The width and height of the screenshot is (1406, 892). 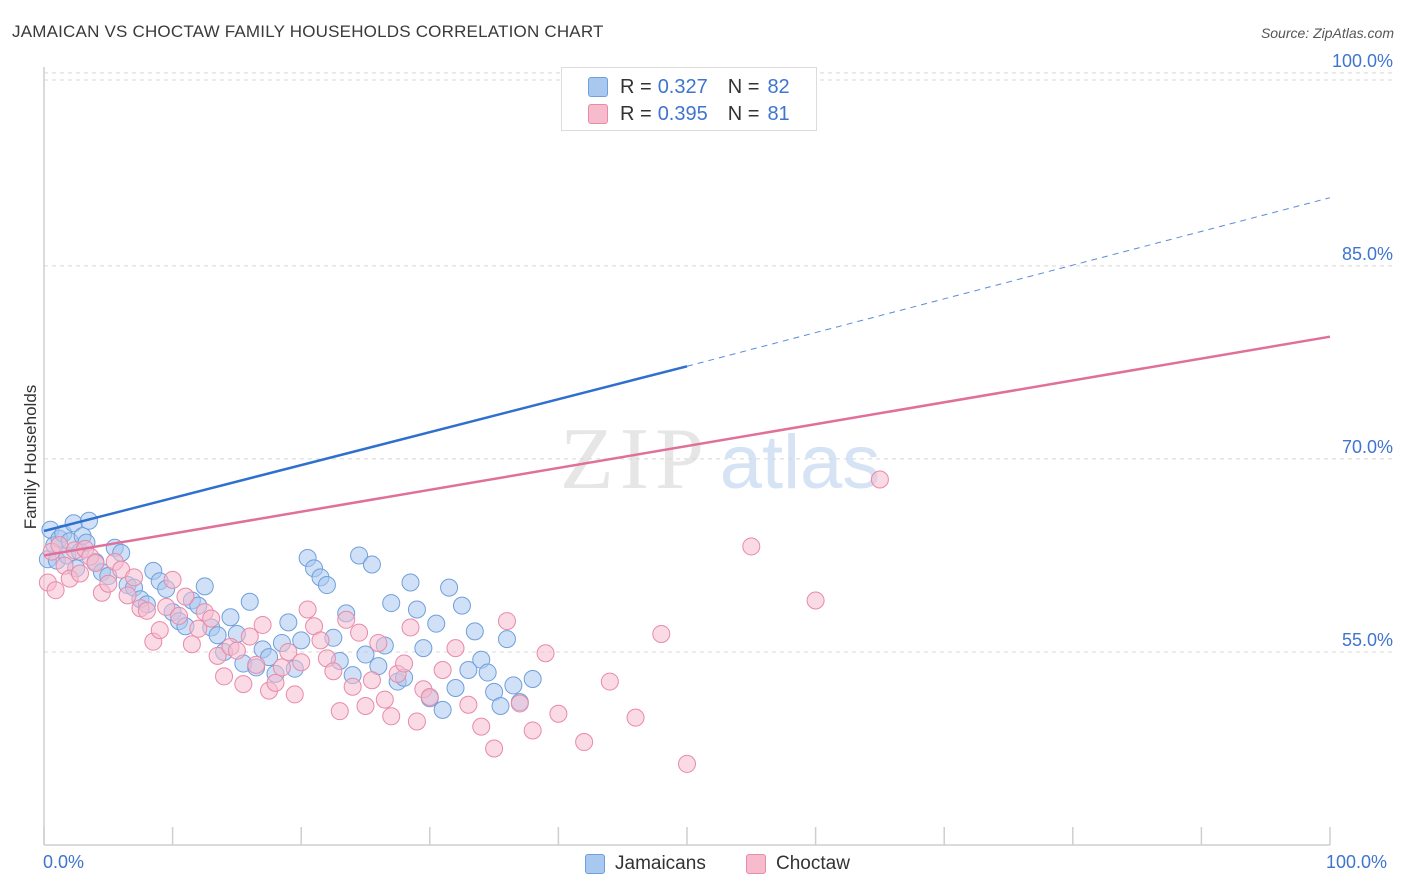 I want to click on legend-swatch-choctaw, so click(x=598, y=114).